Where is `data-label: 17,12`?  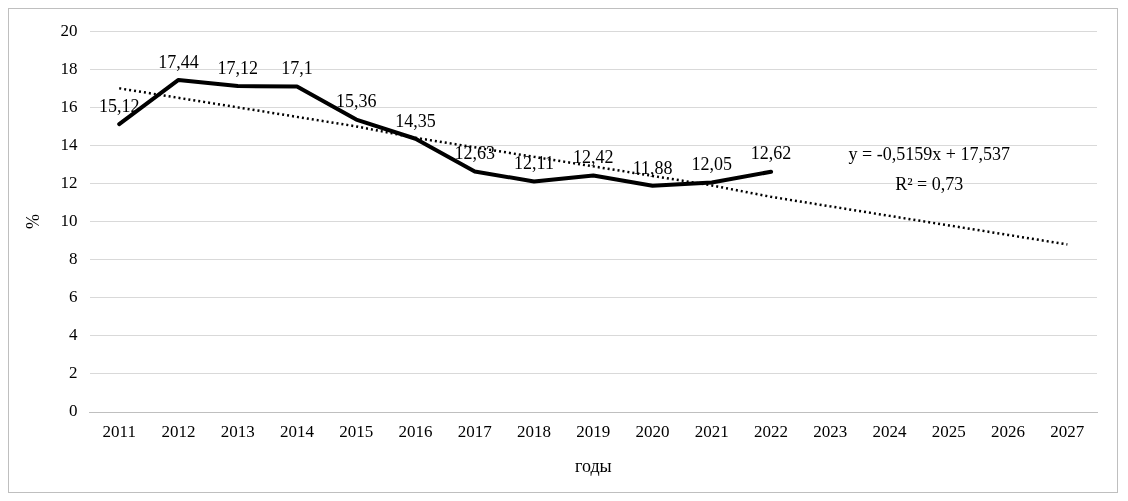 data-label: 17,12 is located at coordinates (237, 67).